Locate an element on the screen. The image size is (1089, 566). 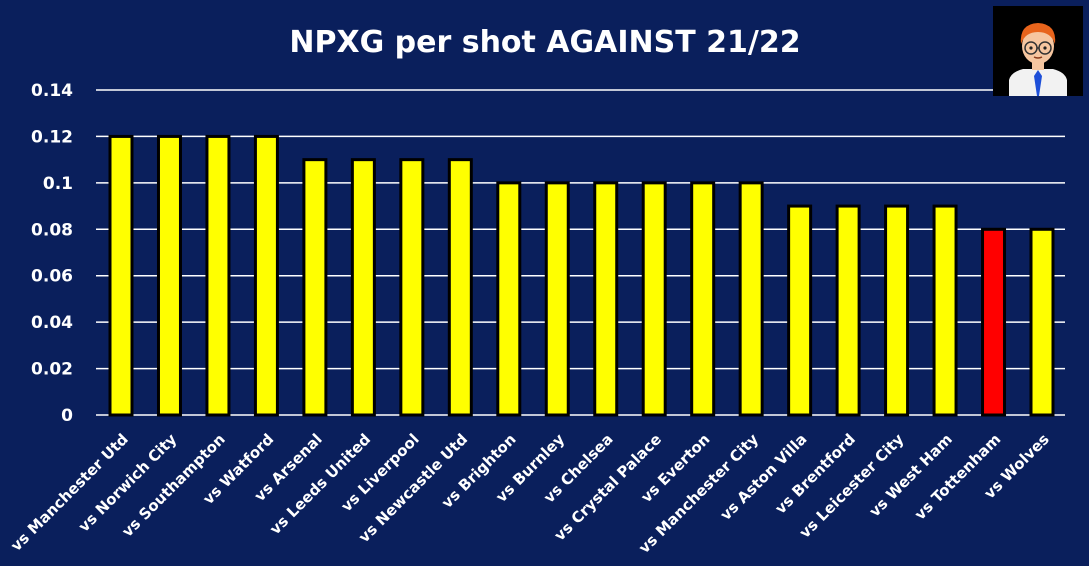
x-tick-label: vs West Ham is located at coordinates (911, 475).